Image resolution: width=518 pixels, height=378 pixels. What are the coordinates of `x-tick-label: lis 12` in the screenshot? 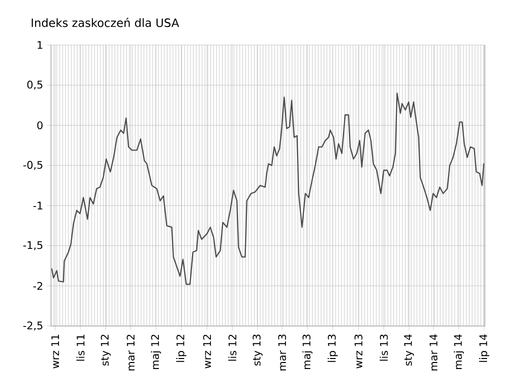 It's located at (232, 347).